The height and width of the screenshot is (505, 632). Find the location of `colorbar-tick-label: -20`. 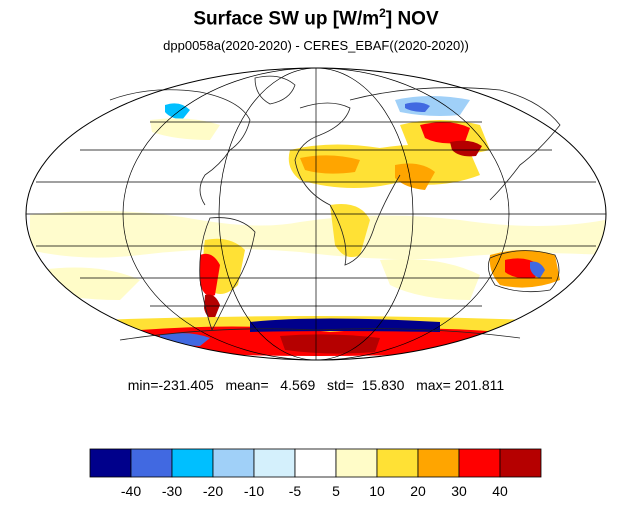

colorbar-tick-label: -20 is located at coordinates (213, 491).